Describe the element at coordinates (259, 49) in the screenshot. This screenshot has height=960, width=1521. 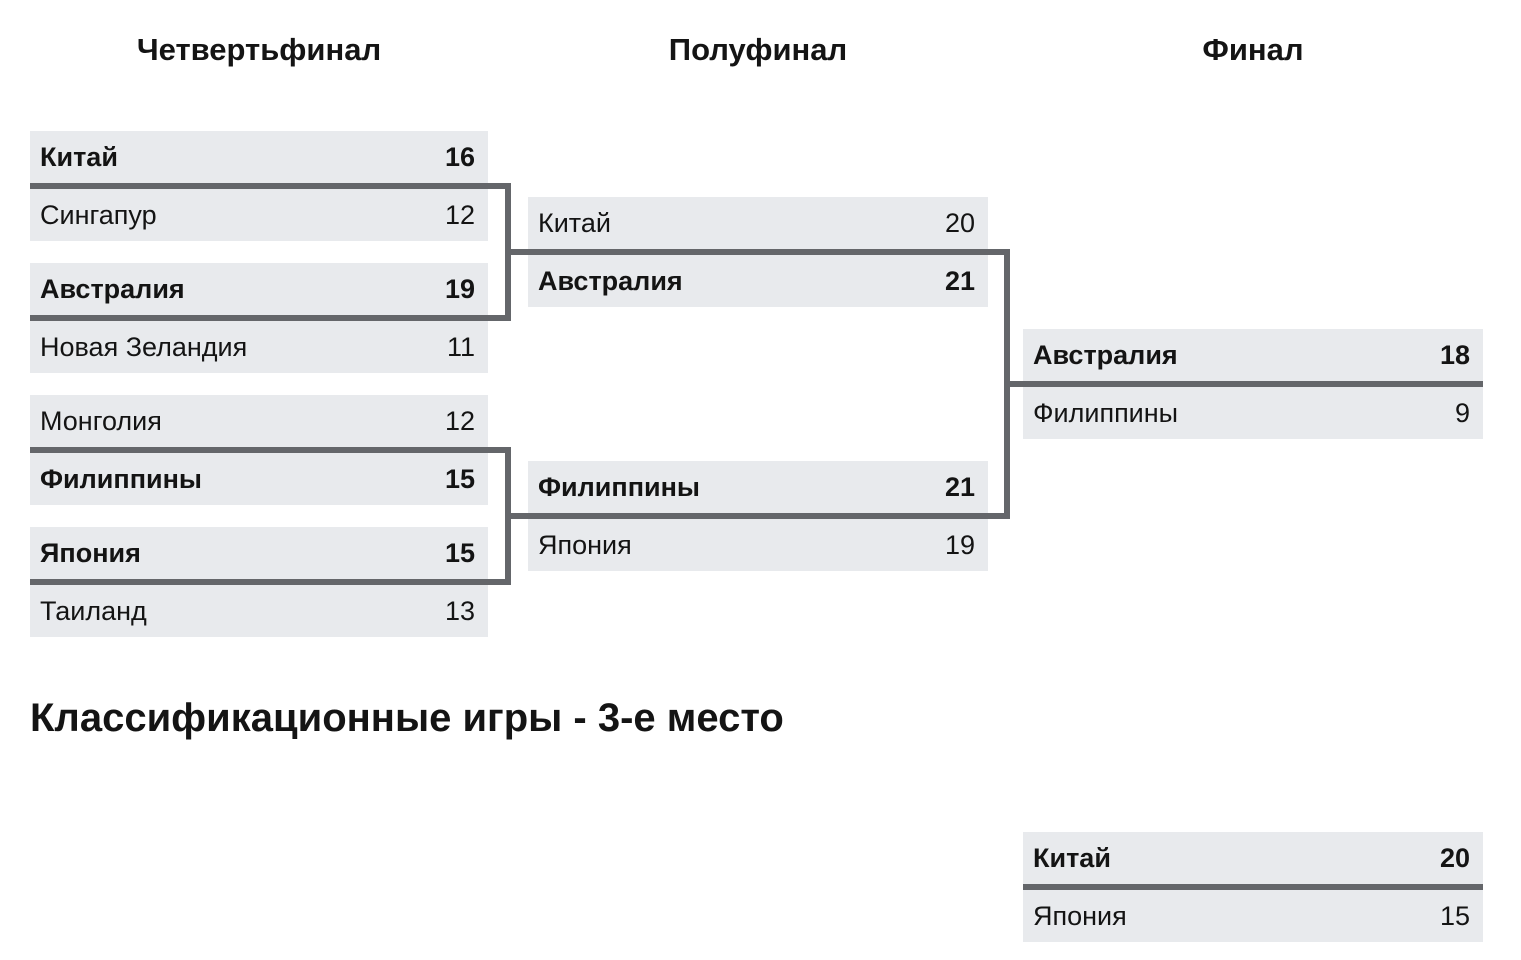
I see `round-header-quarterfinals: Четвертьфинал` at that location.